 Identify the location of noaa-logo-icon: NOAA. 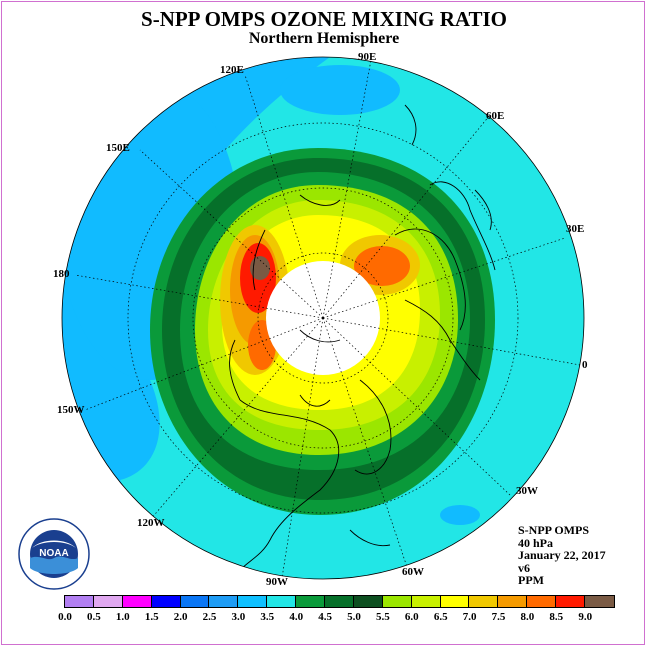
(54, 554).